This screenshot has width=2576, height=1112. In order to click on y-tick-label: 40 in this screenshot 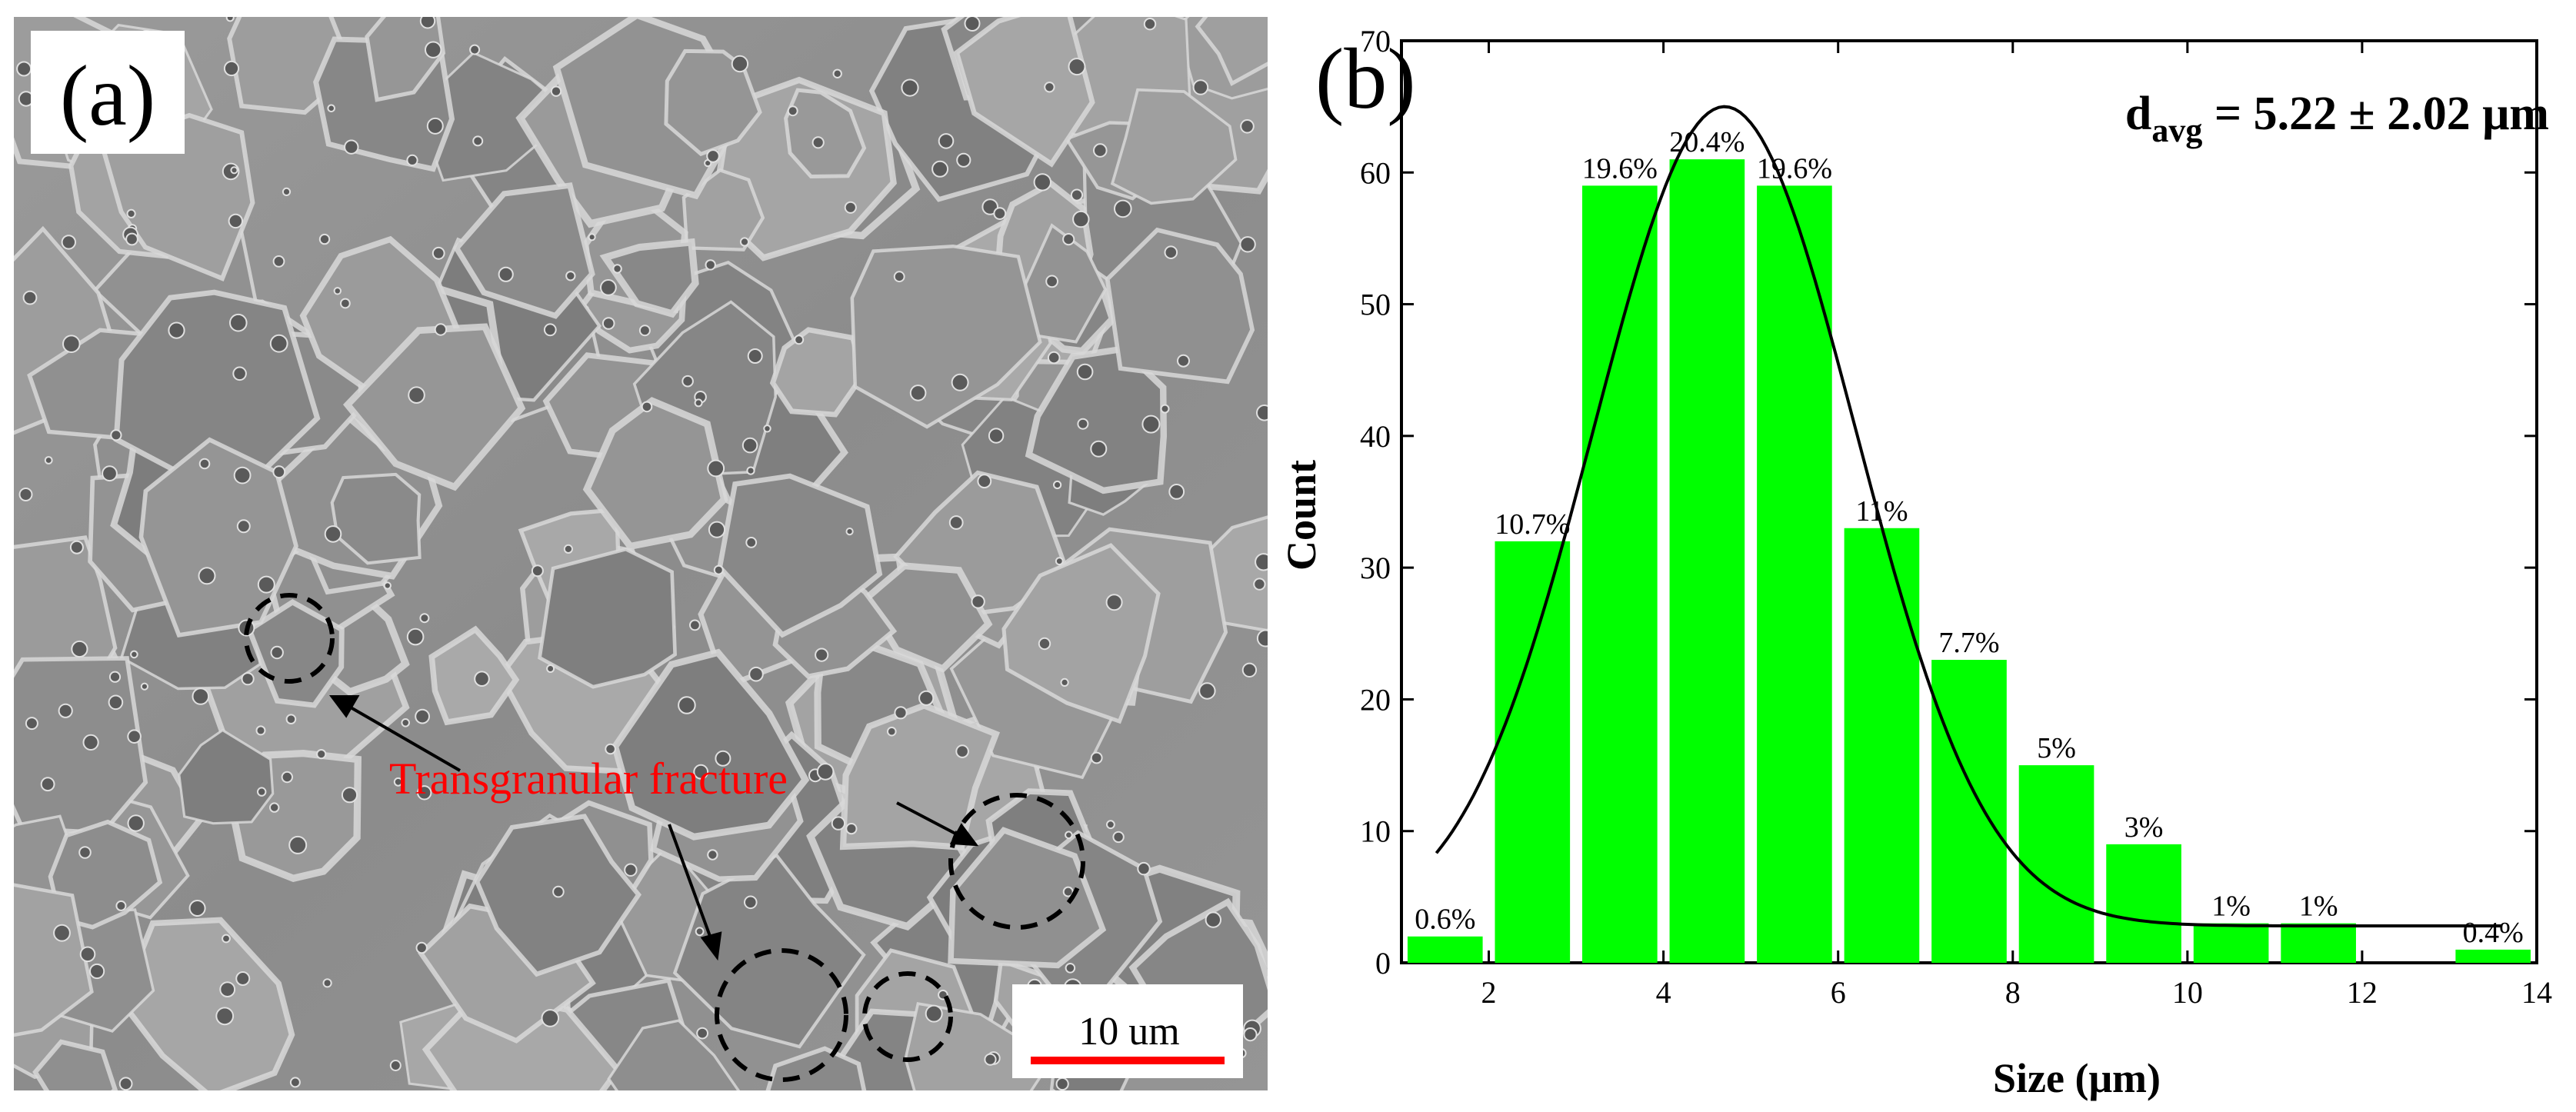, I will do `click(1375, 436)`.